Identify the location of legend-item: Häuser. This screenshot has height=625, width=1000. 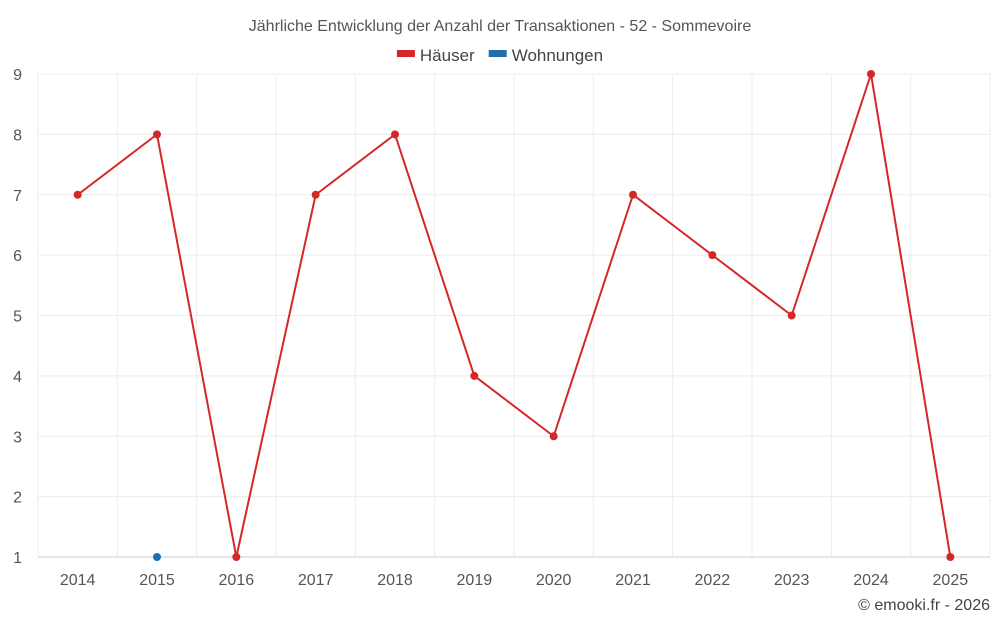
(435, 55).